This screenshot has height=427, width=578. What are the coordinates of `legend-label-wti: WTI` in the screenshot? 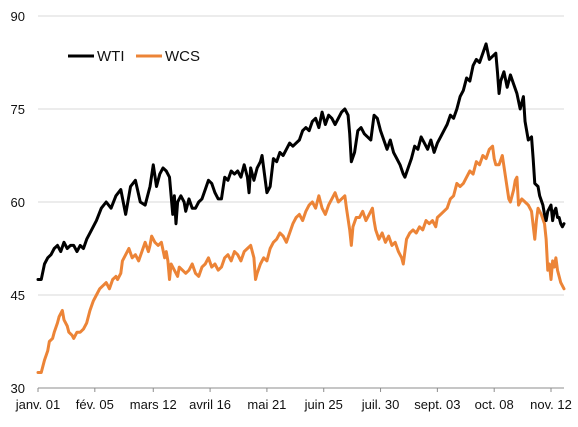 It's located at (111, 56).